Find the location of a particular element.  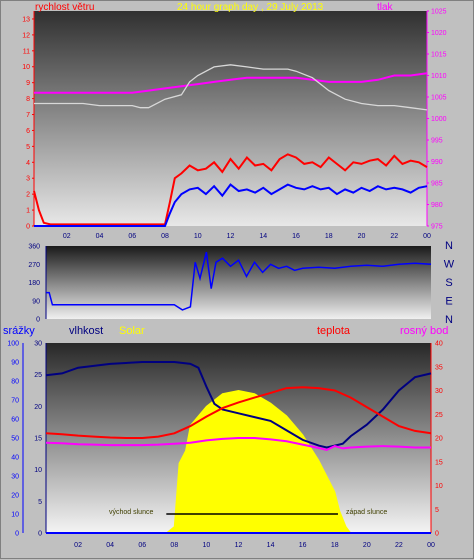

rain-tick: 10 is located at coordinates (15, 515).